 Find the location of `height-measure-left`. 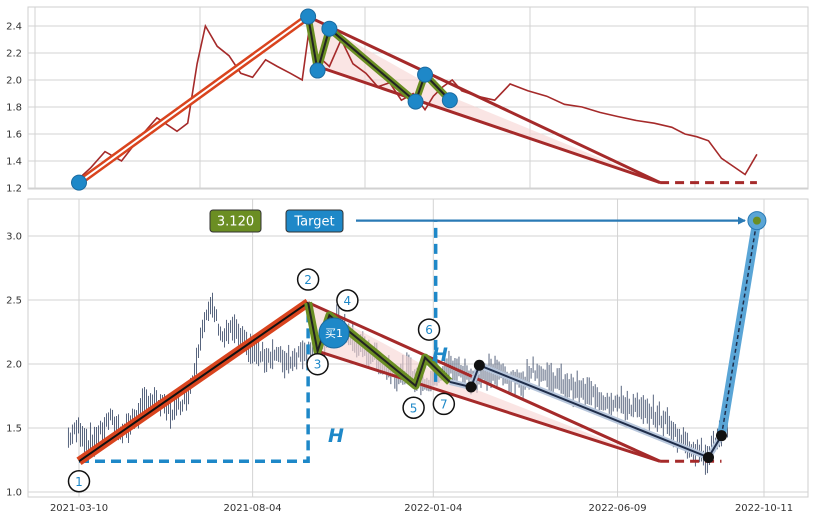

height-measure-left is located at coordinates (194, 383).